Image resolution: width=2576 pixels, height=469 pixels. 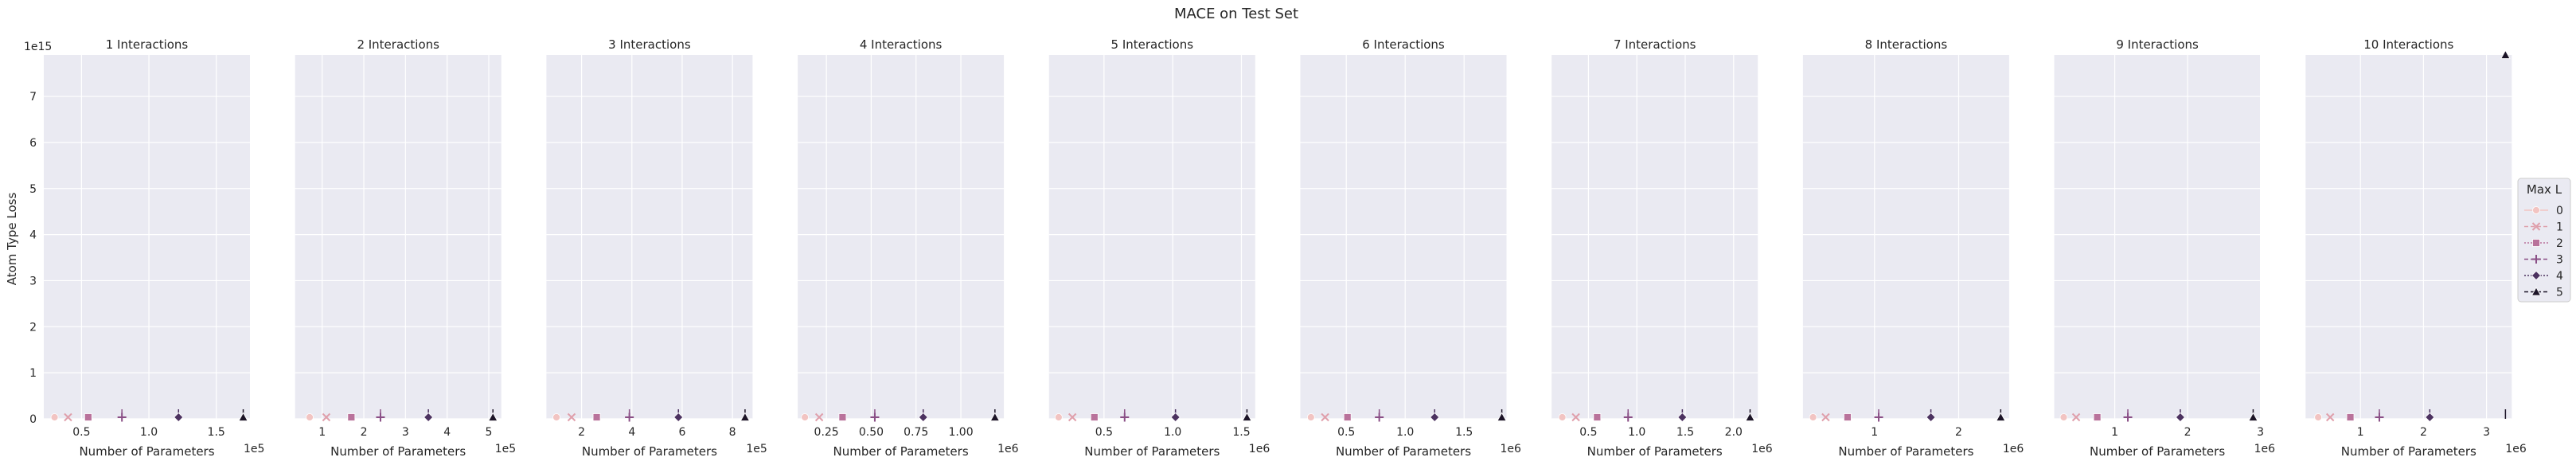 I want to click on x-tick-label: 5, so click(x=489, y=432).